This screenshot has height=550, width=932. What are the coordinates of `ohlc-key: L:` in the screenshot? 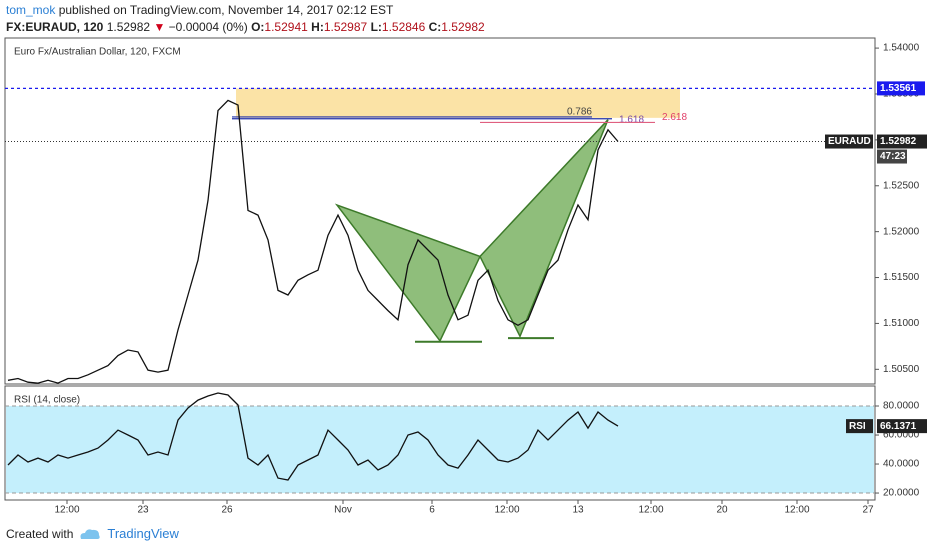 It's located at (376, 27).